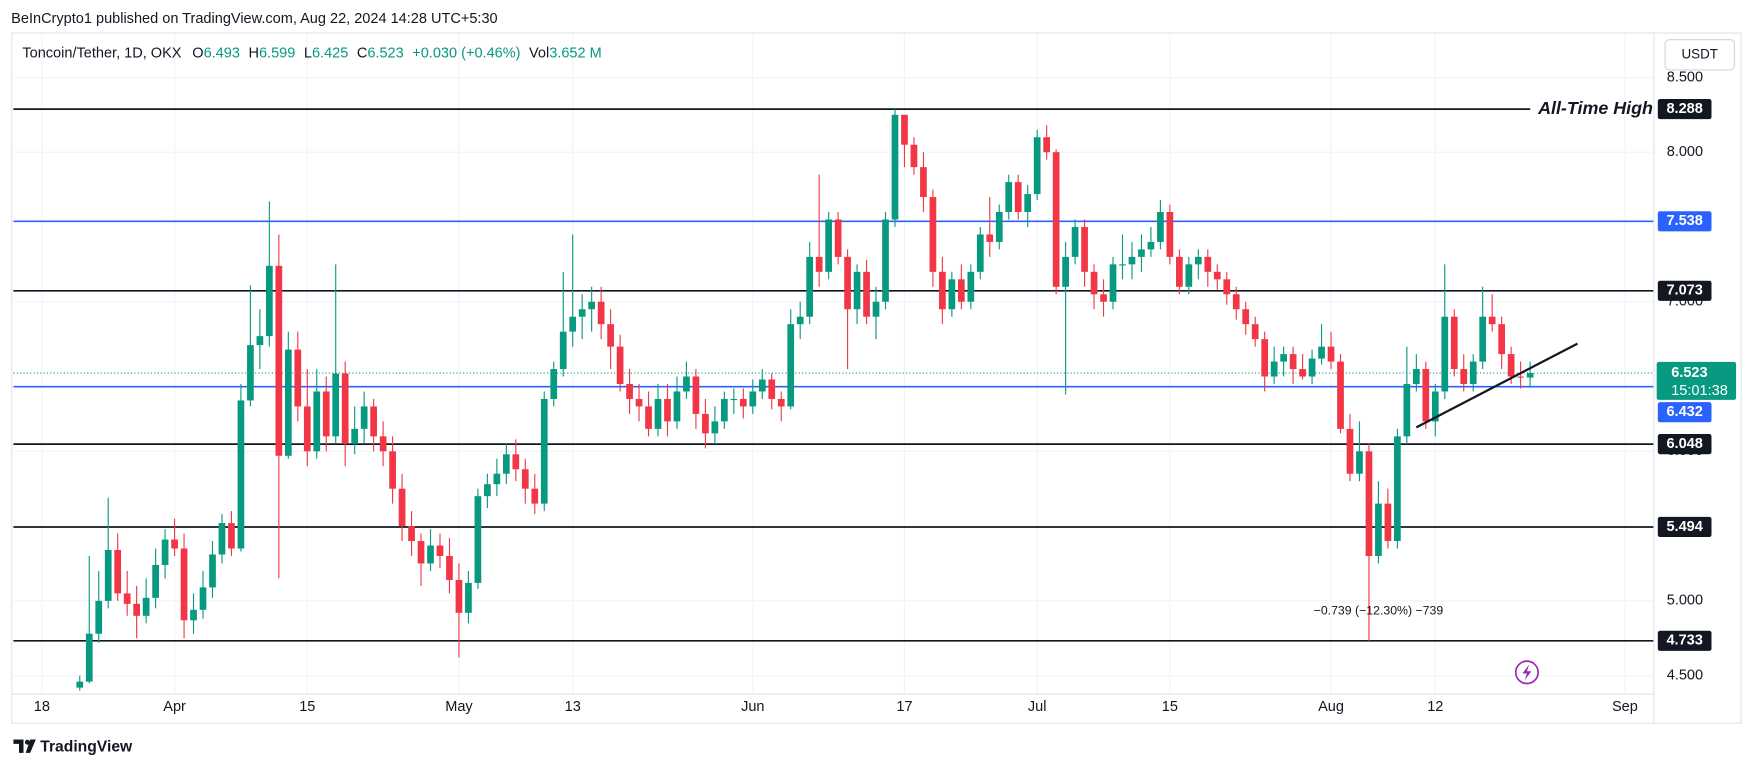 The width and height of the screenshot is (1754, 768). What do you see at coordinates (1699, 391) in the screenshot?
I see `countdown-label: 15:01:38` at bounding box center [1699, 391].